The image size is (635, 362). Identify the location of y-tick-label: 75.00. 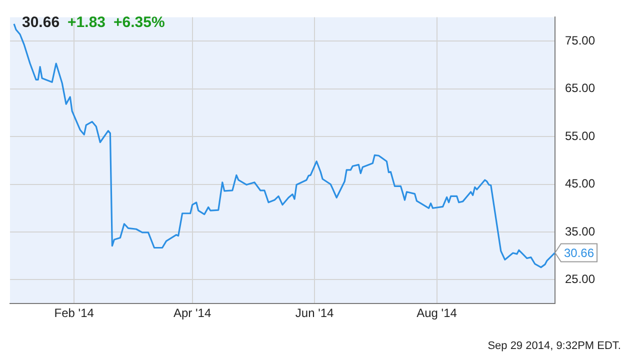
(580, 40).